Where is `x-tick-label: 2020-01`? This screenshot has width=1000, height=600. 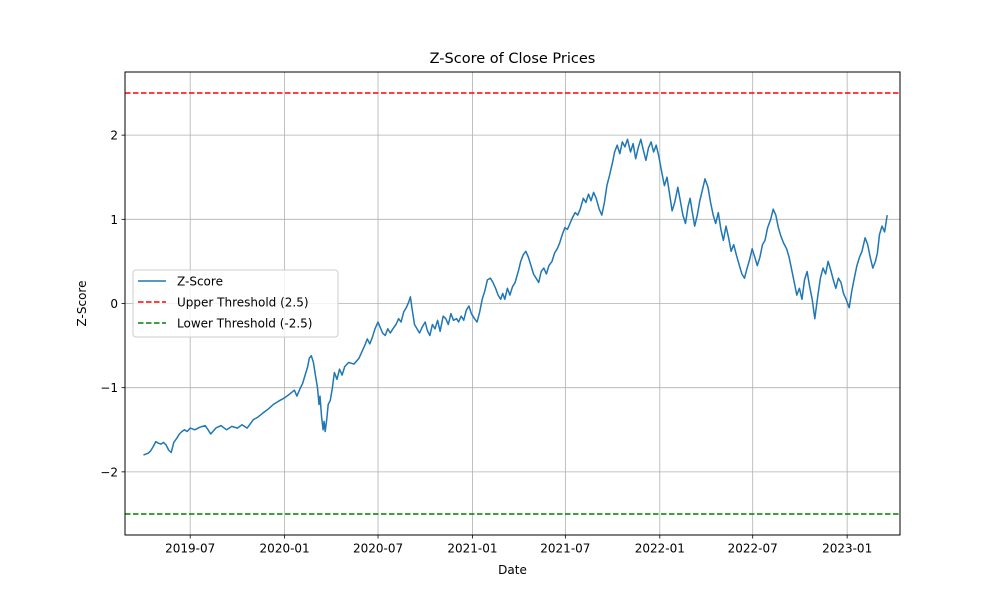 x-tick-label: 2020-01 is located at coordinates (285, 549).